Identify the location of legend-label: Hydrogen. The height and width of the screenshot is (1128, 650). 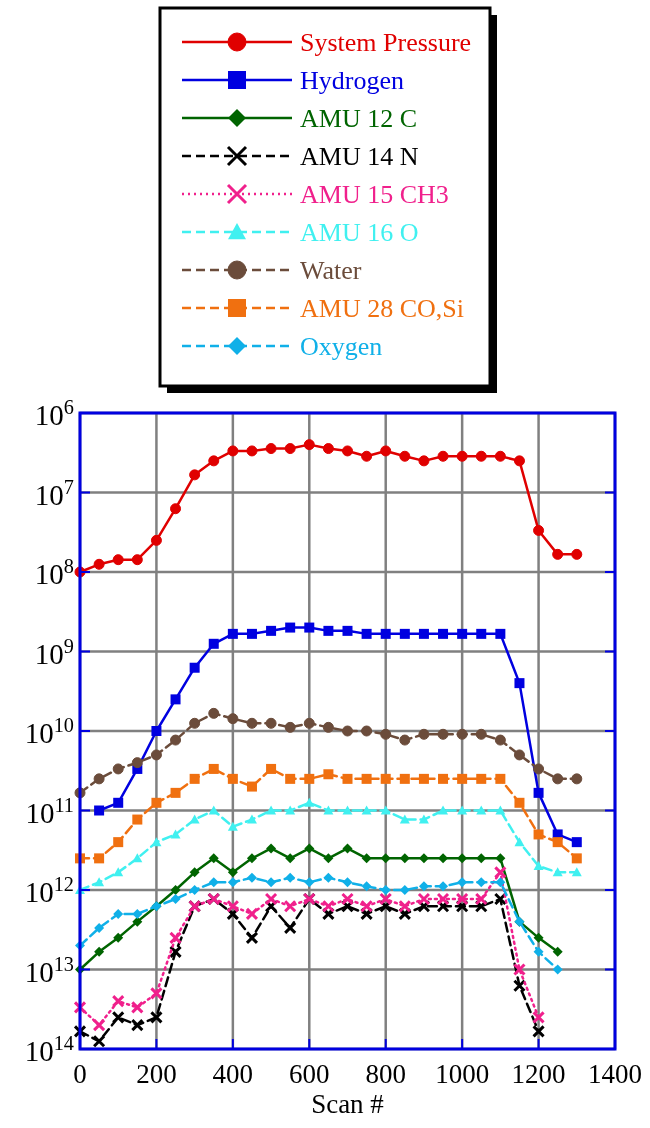
(352, 80).